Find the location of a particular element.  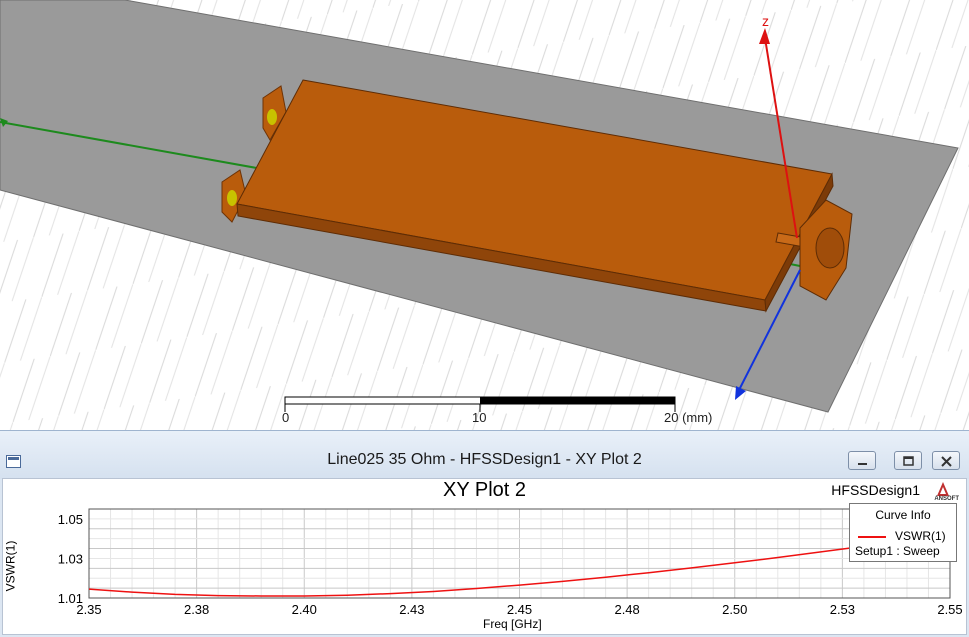

legend-swatch is located at coordinates (872, 537).